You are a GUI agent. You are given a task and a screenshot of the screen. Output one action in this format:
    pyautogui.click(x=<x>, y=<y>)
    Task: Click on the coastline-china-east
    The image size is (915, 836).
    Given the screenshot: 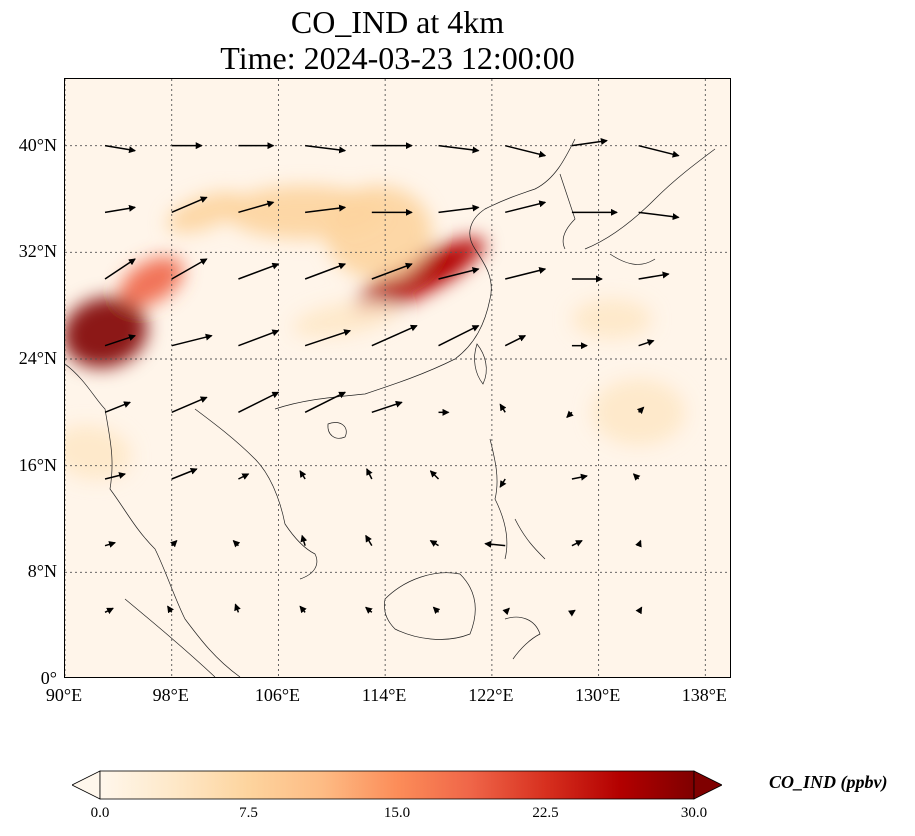 What is the action you would take?
    pyautogui.click(x=522, y=194)
    